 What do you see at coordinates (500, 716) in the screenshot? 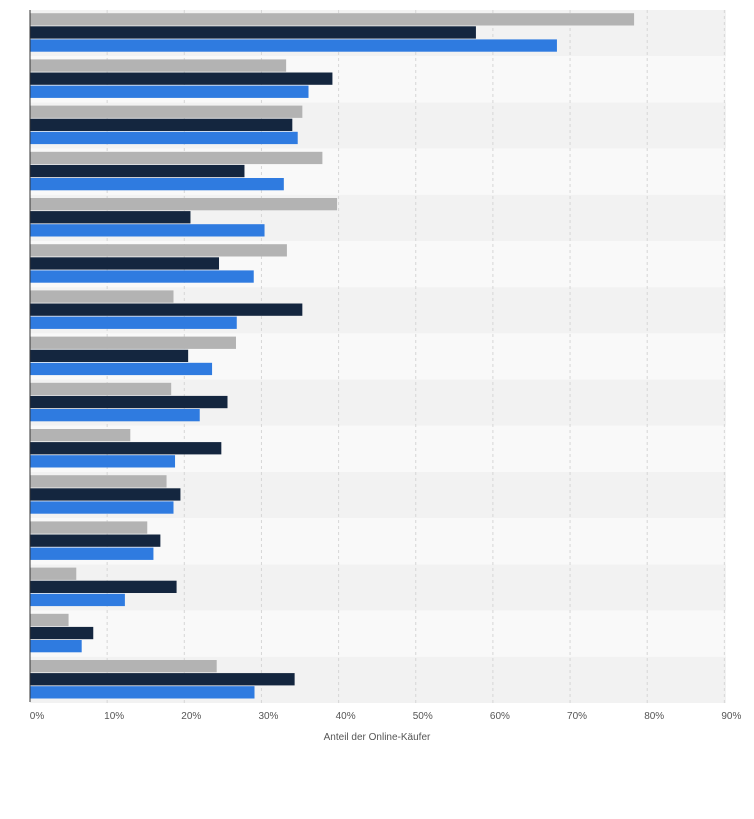
I see `x-tick-label: 60%` at bounding box center [500, 716].